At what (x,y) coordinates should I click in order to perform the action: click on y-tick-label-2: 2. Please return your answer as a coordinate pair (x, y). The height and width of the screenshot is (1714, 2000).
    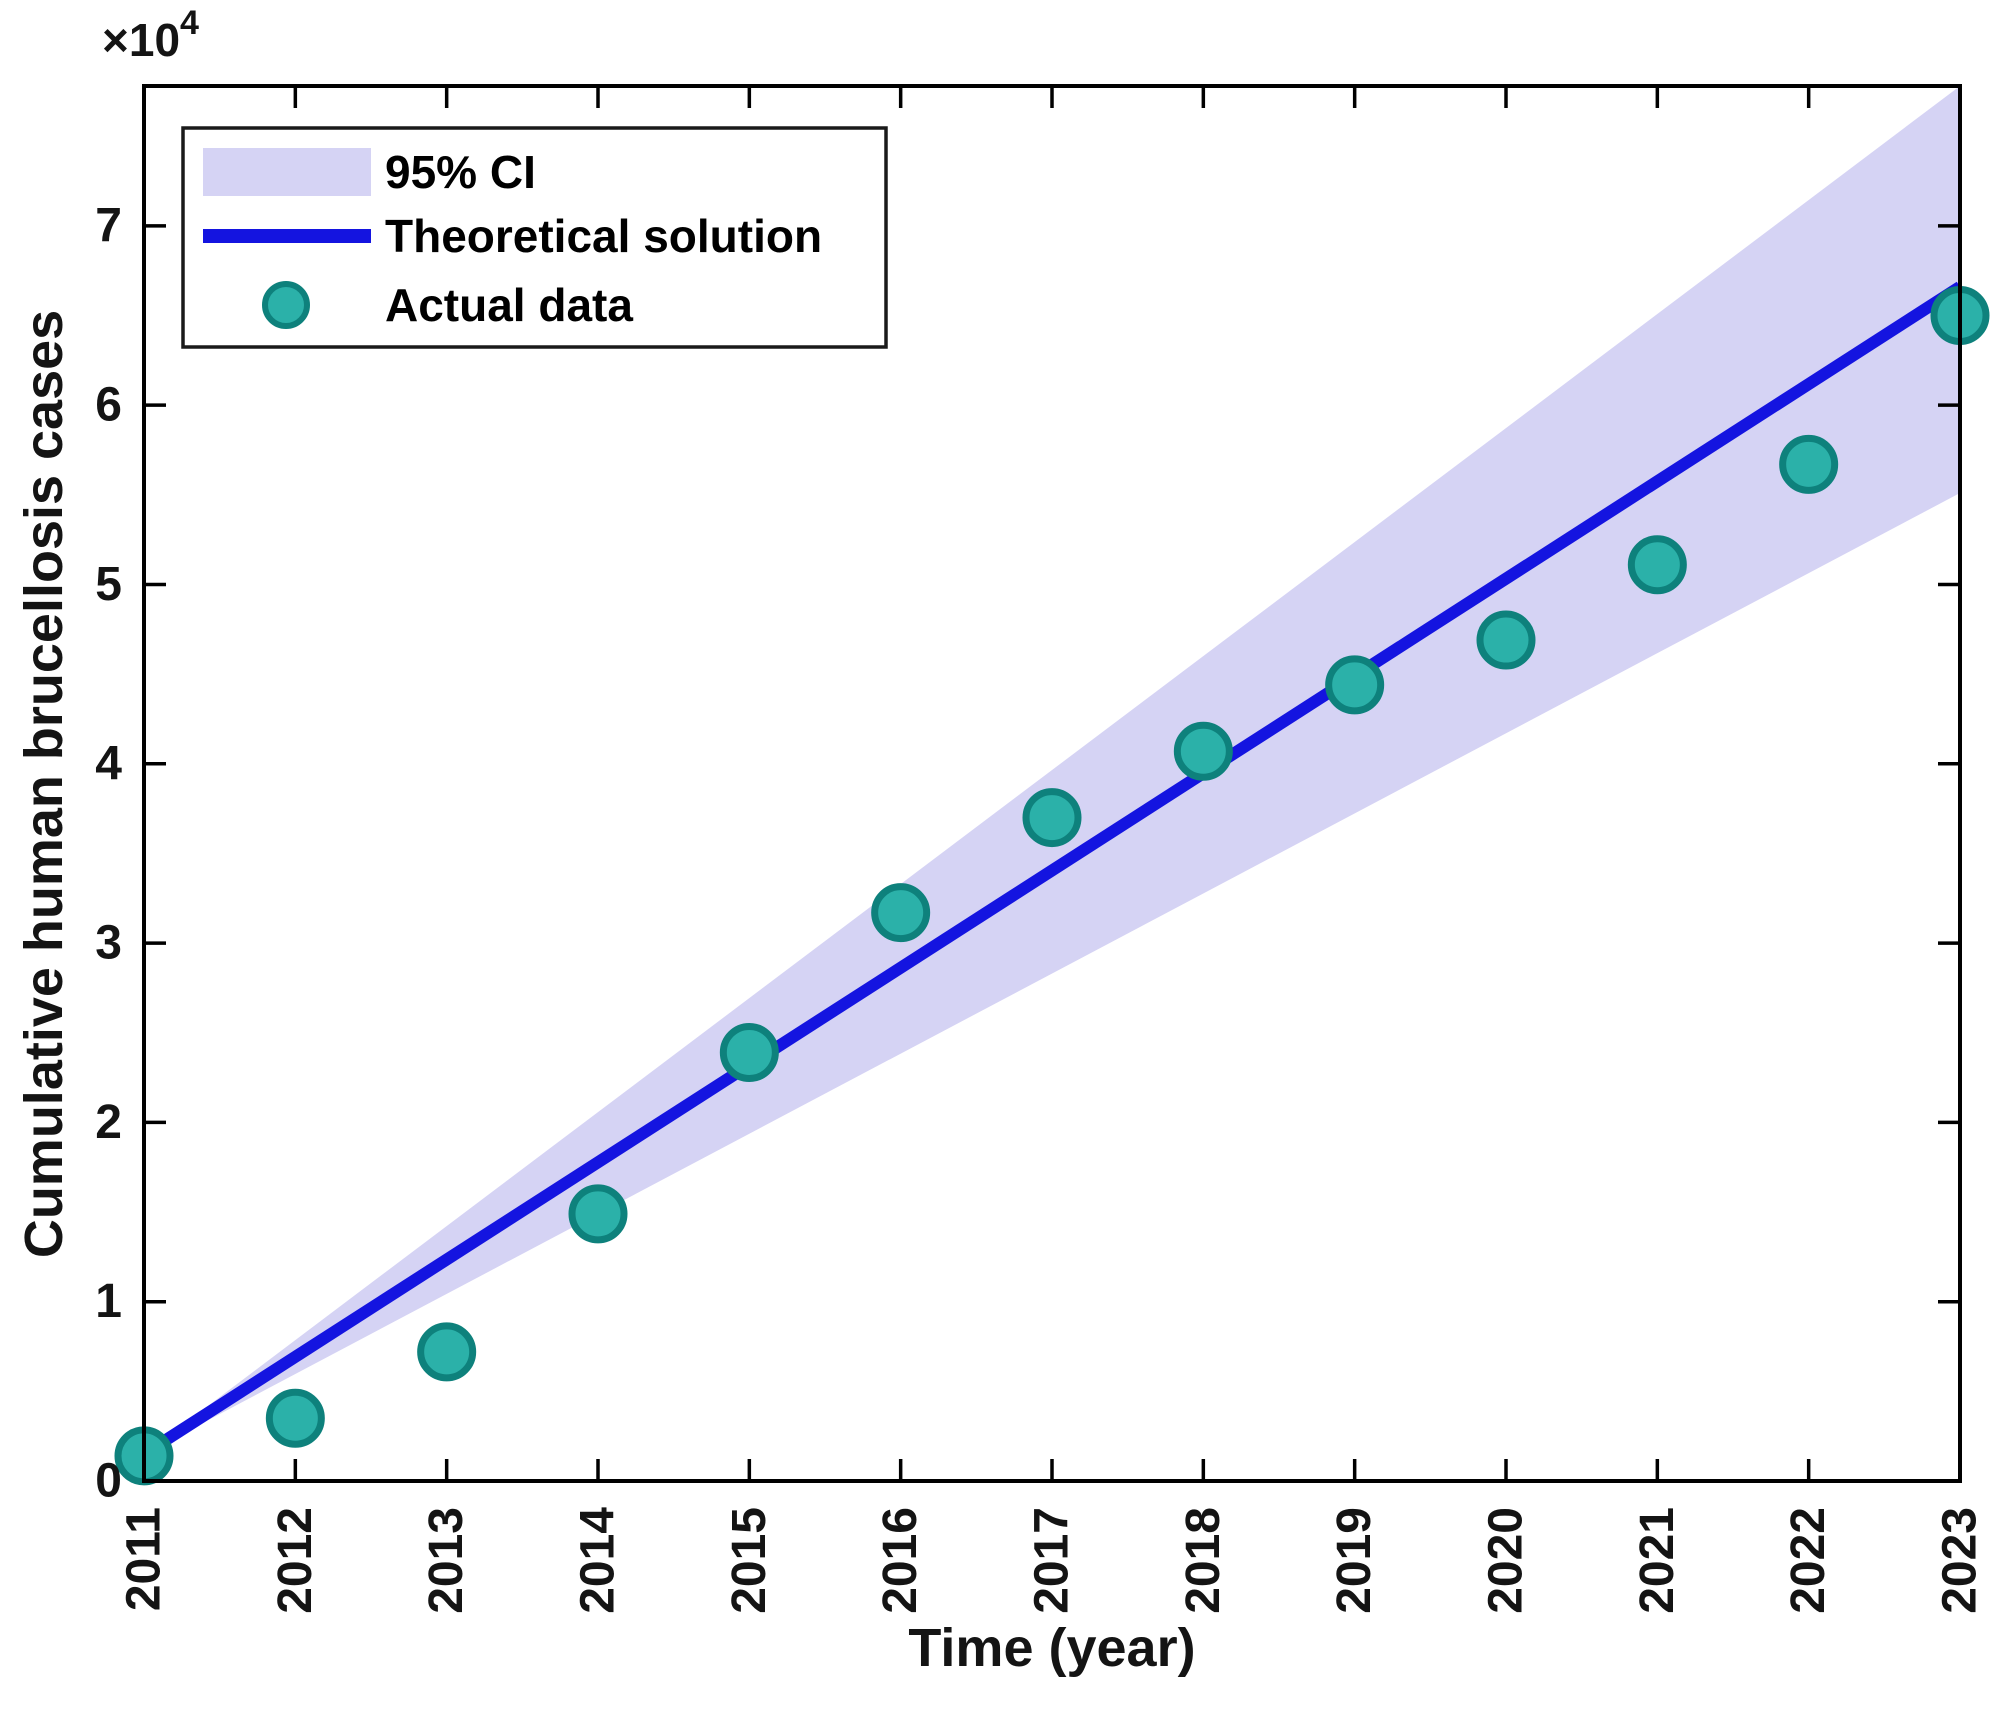
    Looking at the image, I should click on (108, 1122).